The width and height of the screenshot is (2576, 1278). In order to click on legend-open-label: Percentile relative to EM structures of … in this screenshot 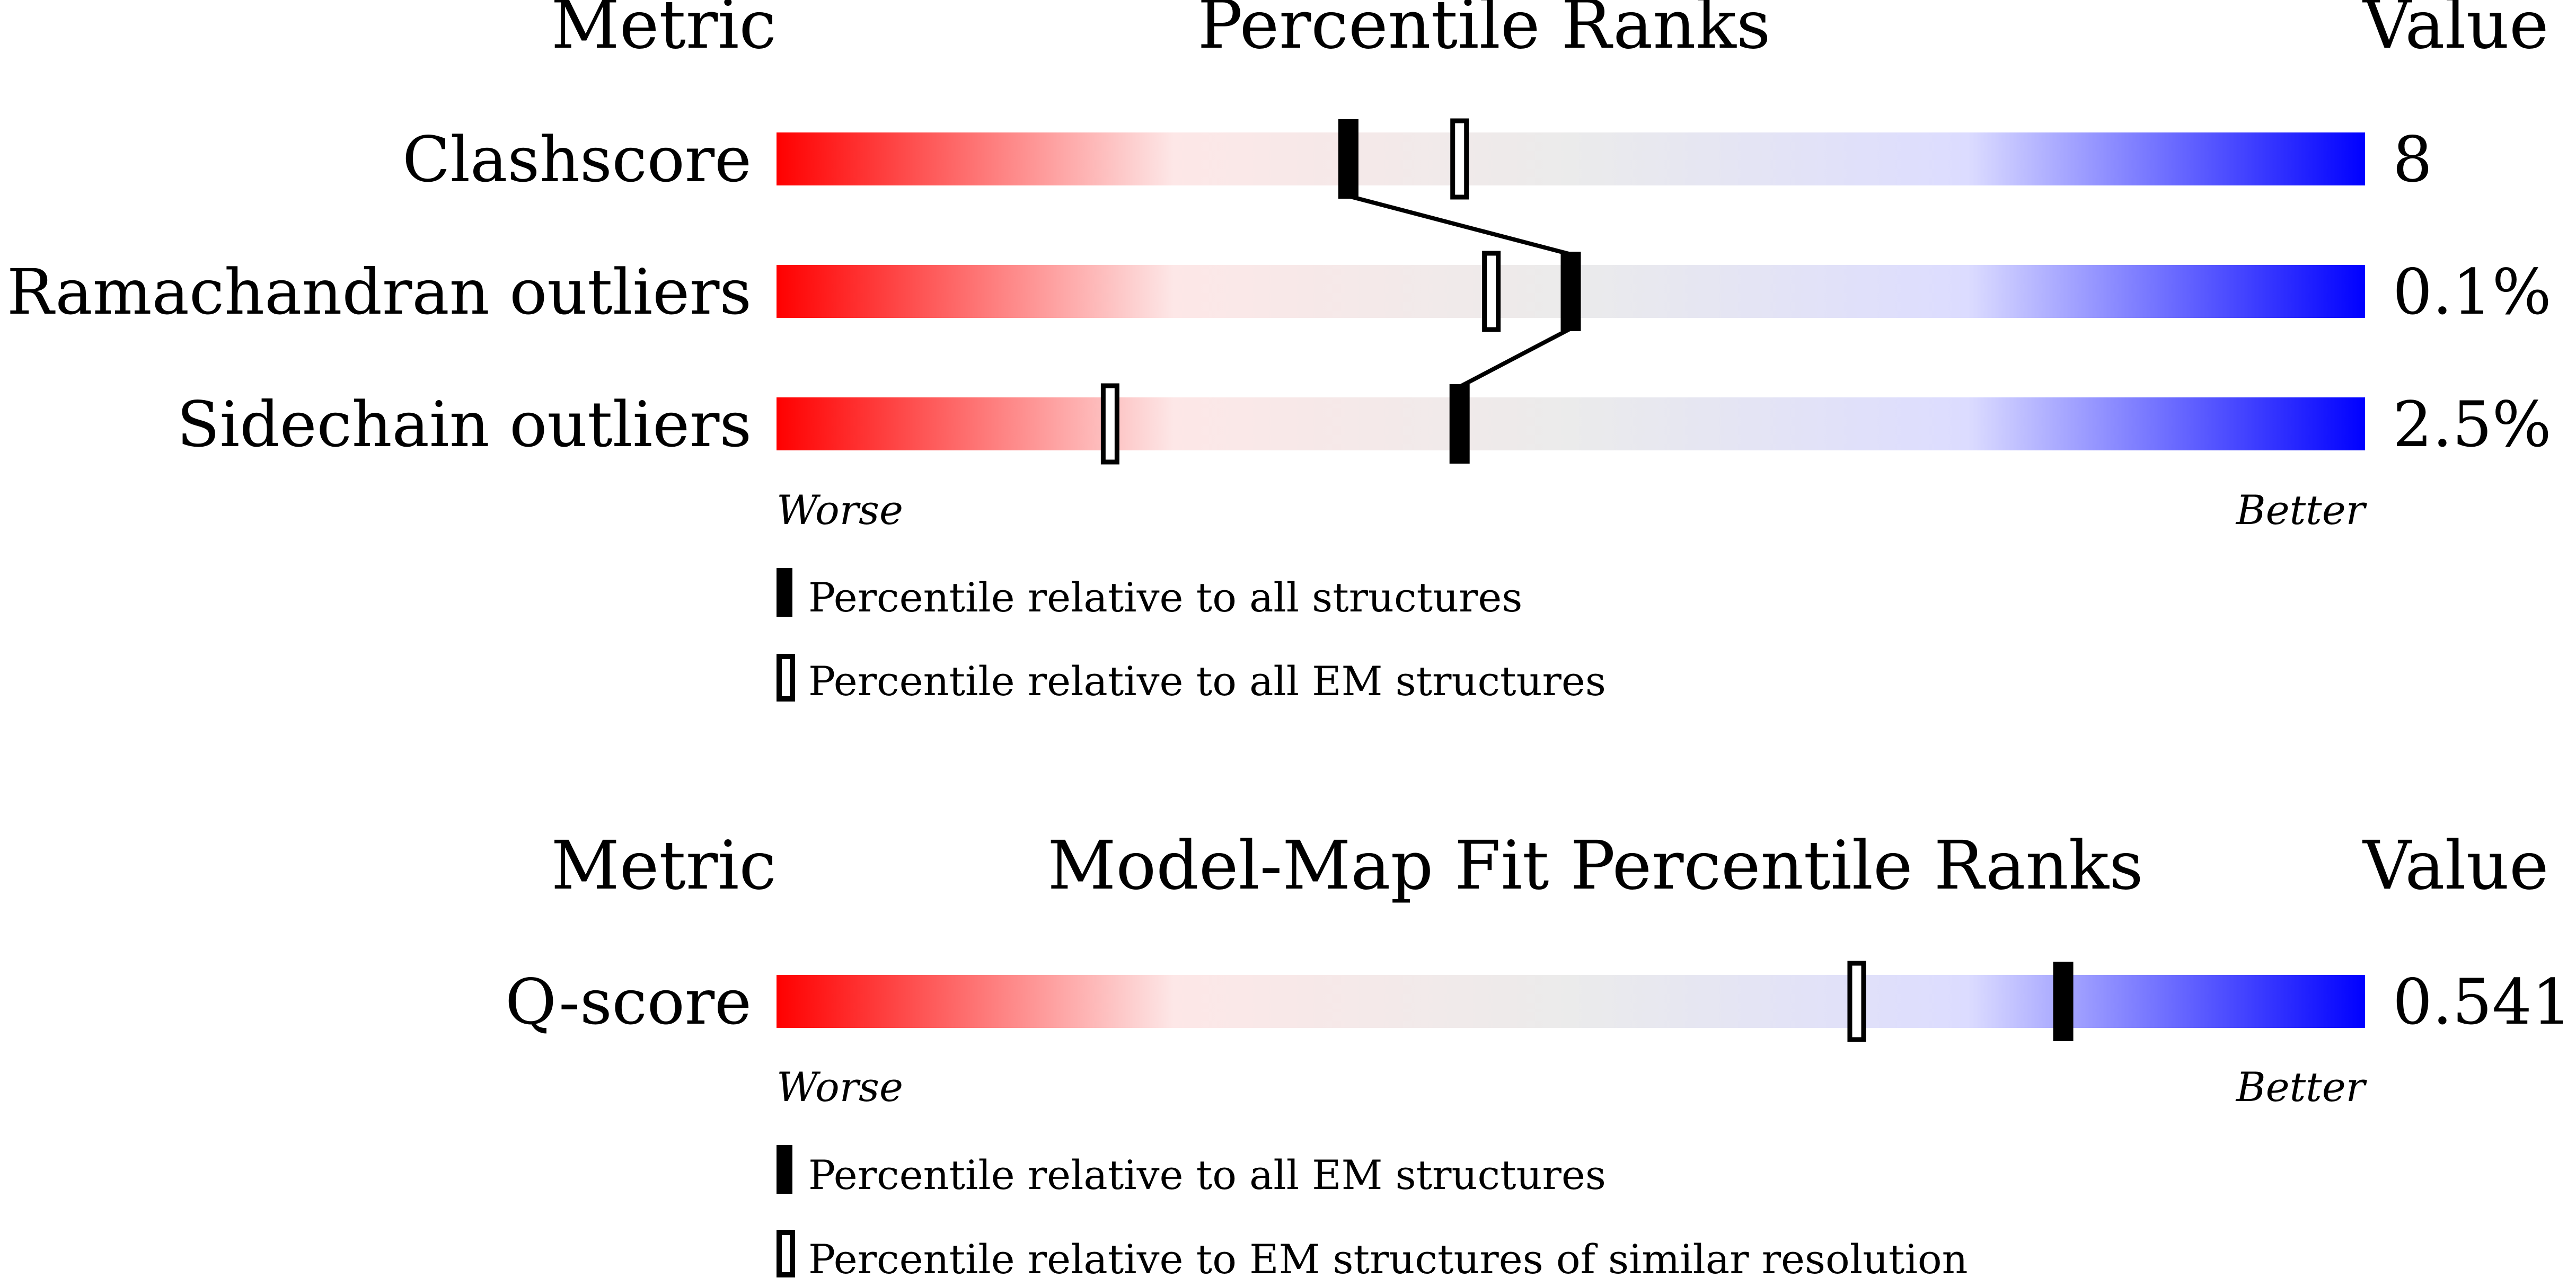, I will do `click(1388, 1257)`.